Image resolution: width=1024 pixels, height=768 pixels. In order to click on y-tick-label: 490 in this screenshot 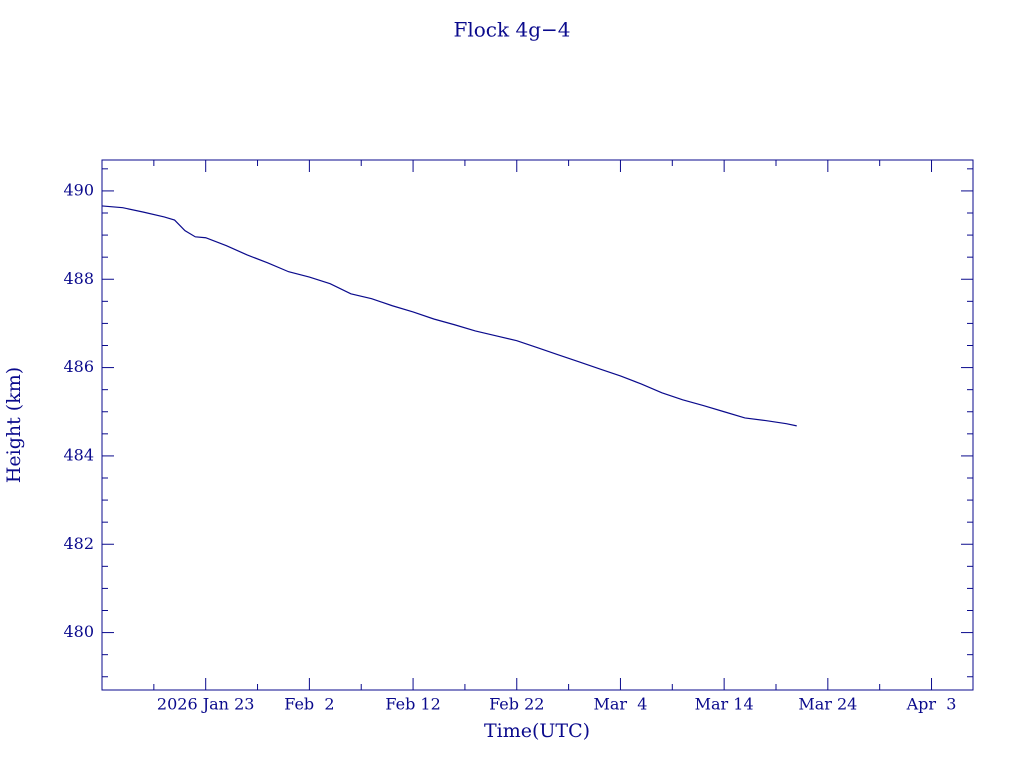, I will do `click(78, 189)`.